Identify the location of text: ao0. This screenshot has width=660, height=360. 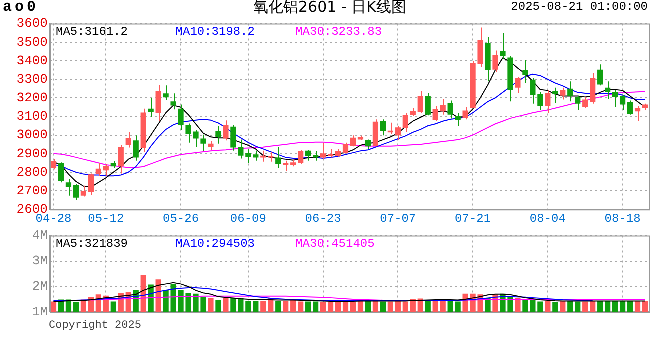
(21, 8).